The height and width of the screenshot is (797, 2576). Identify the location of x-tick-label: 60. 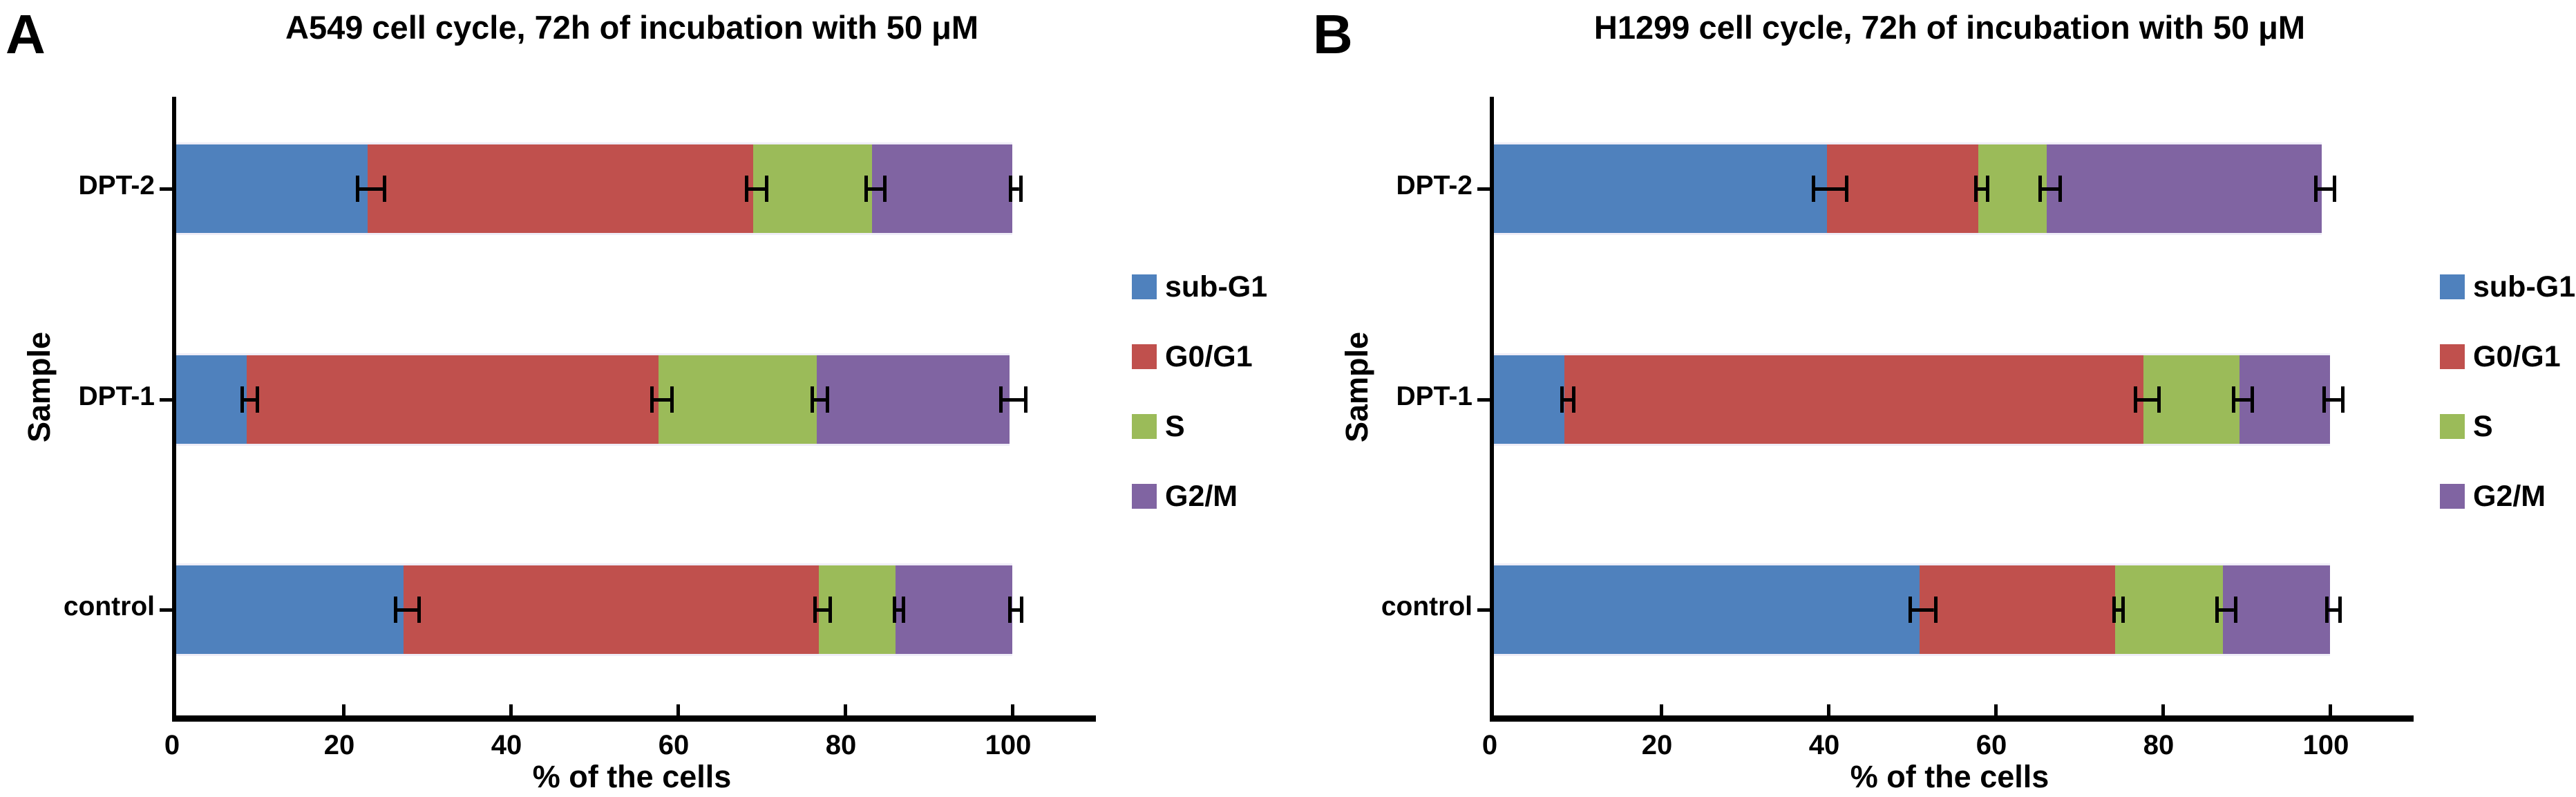
(674, 745).